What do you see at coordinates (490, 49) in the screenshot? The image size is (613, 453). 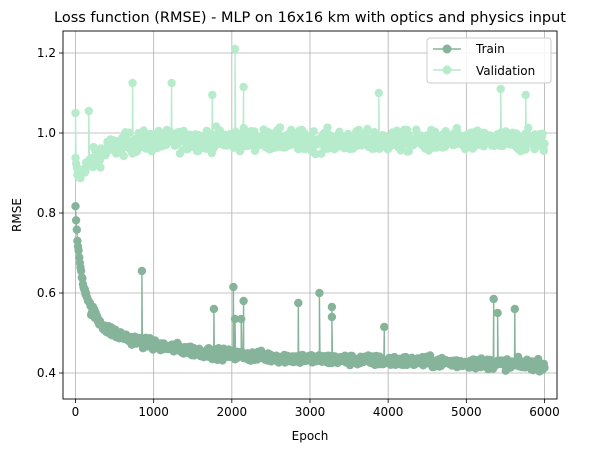 I see `legend-train-label: Train` at bounding box center [490, 49].